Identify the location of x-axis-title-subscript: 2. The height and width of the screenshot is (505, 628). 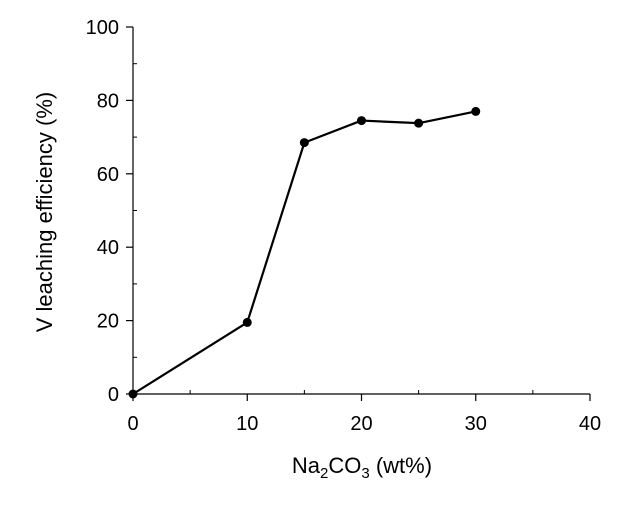
(324, 473).